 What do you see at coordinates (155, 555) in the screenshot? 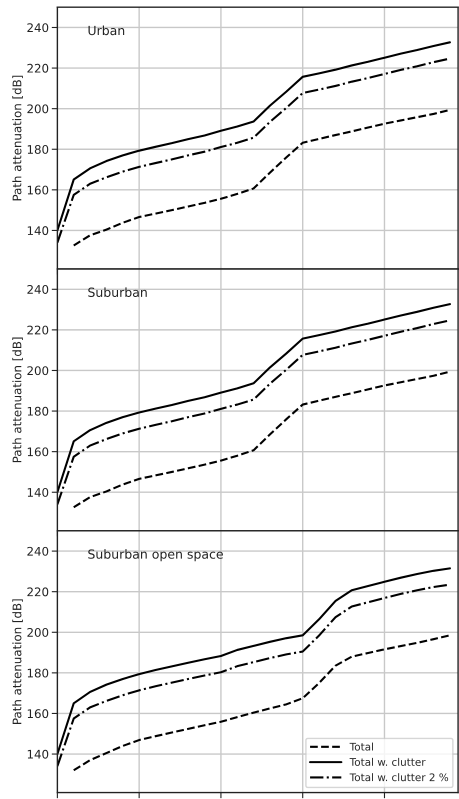
I see `text: Suburban open space` at bounding box center [155, 555].